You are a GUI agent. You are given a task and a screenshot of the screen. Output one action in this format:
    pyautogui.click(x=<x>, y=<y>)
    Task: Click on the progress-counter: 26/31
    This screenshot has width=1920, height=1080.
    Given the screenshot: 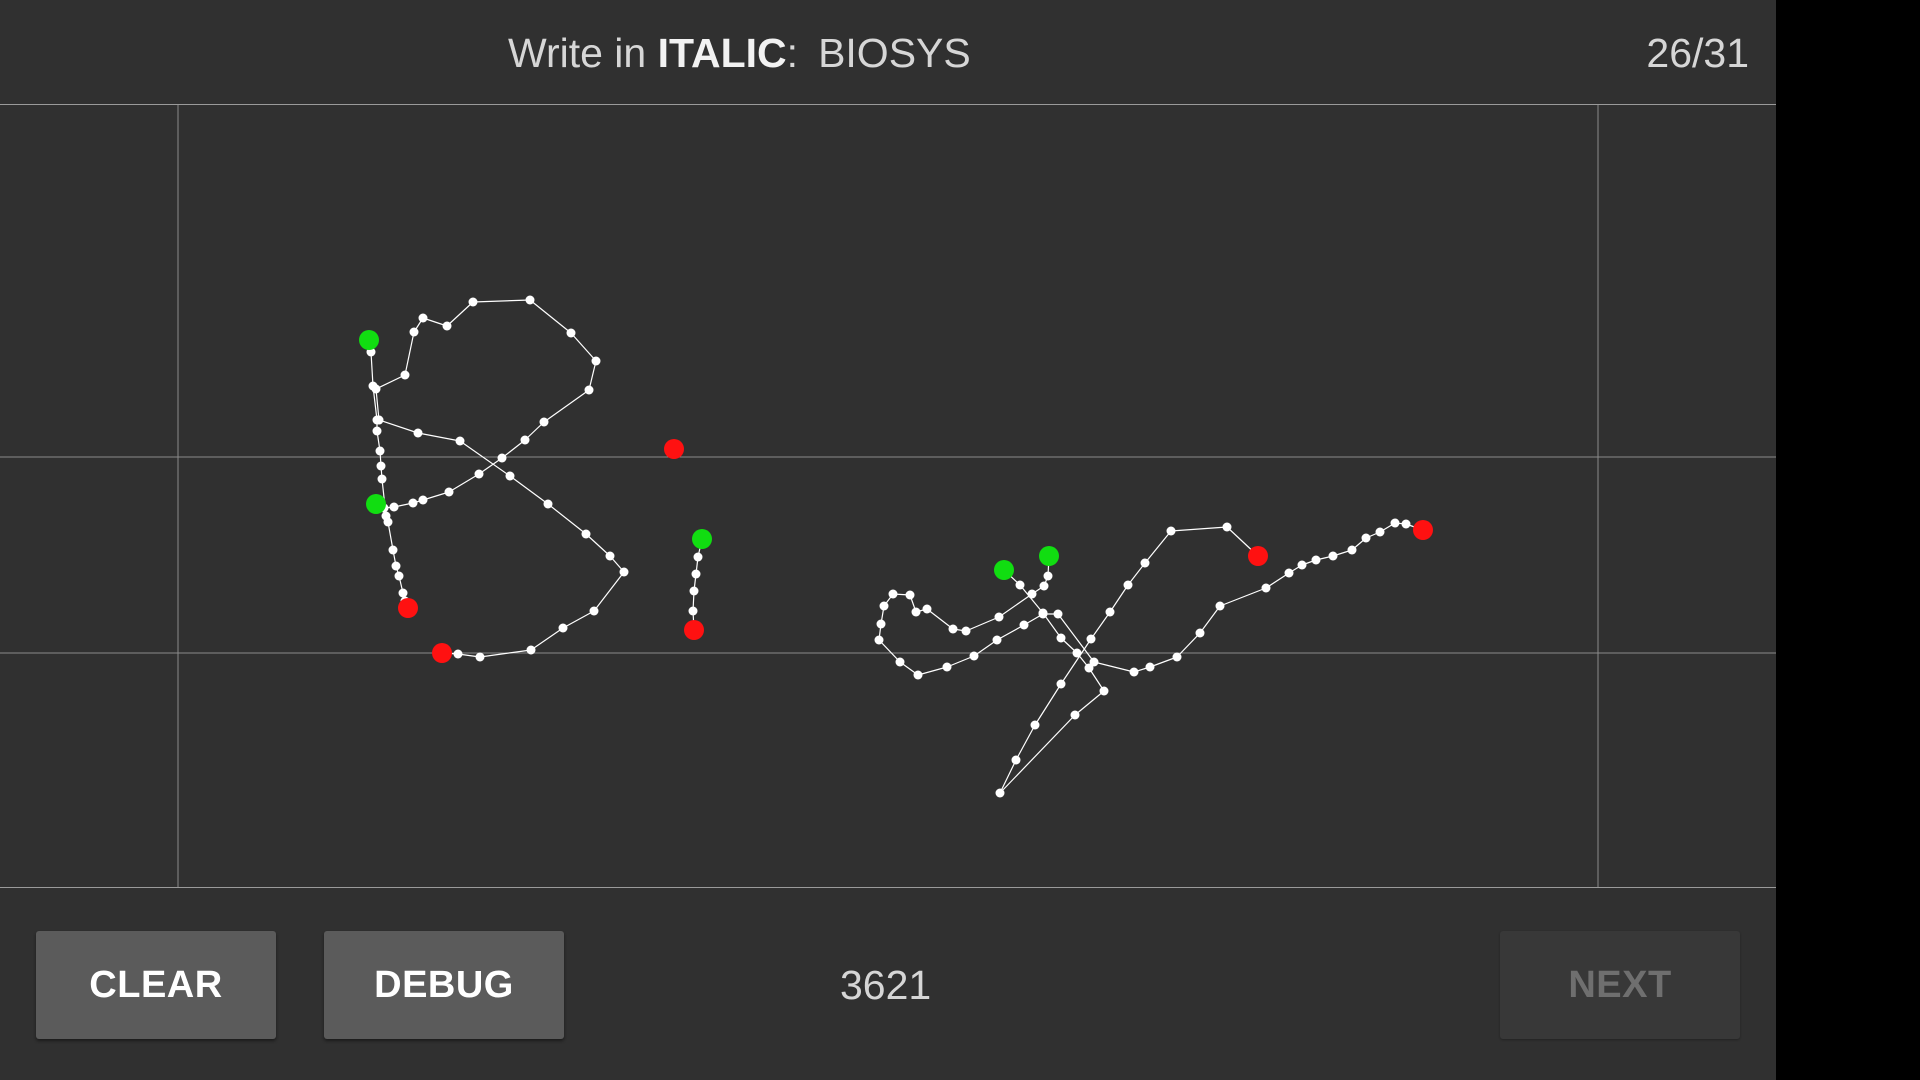 What is the action you would take?
    pyautogui.click(x=1697, y=53)
    